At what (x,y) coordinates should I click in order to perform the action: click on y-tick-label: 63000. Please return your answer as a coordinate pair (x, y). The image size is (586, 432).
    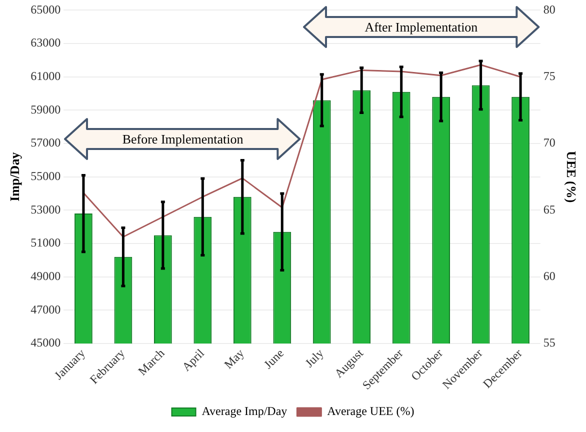
    Looking at the image, I should click on (45, 43).